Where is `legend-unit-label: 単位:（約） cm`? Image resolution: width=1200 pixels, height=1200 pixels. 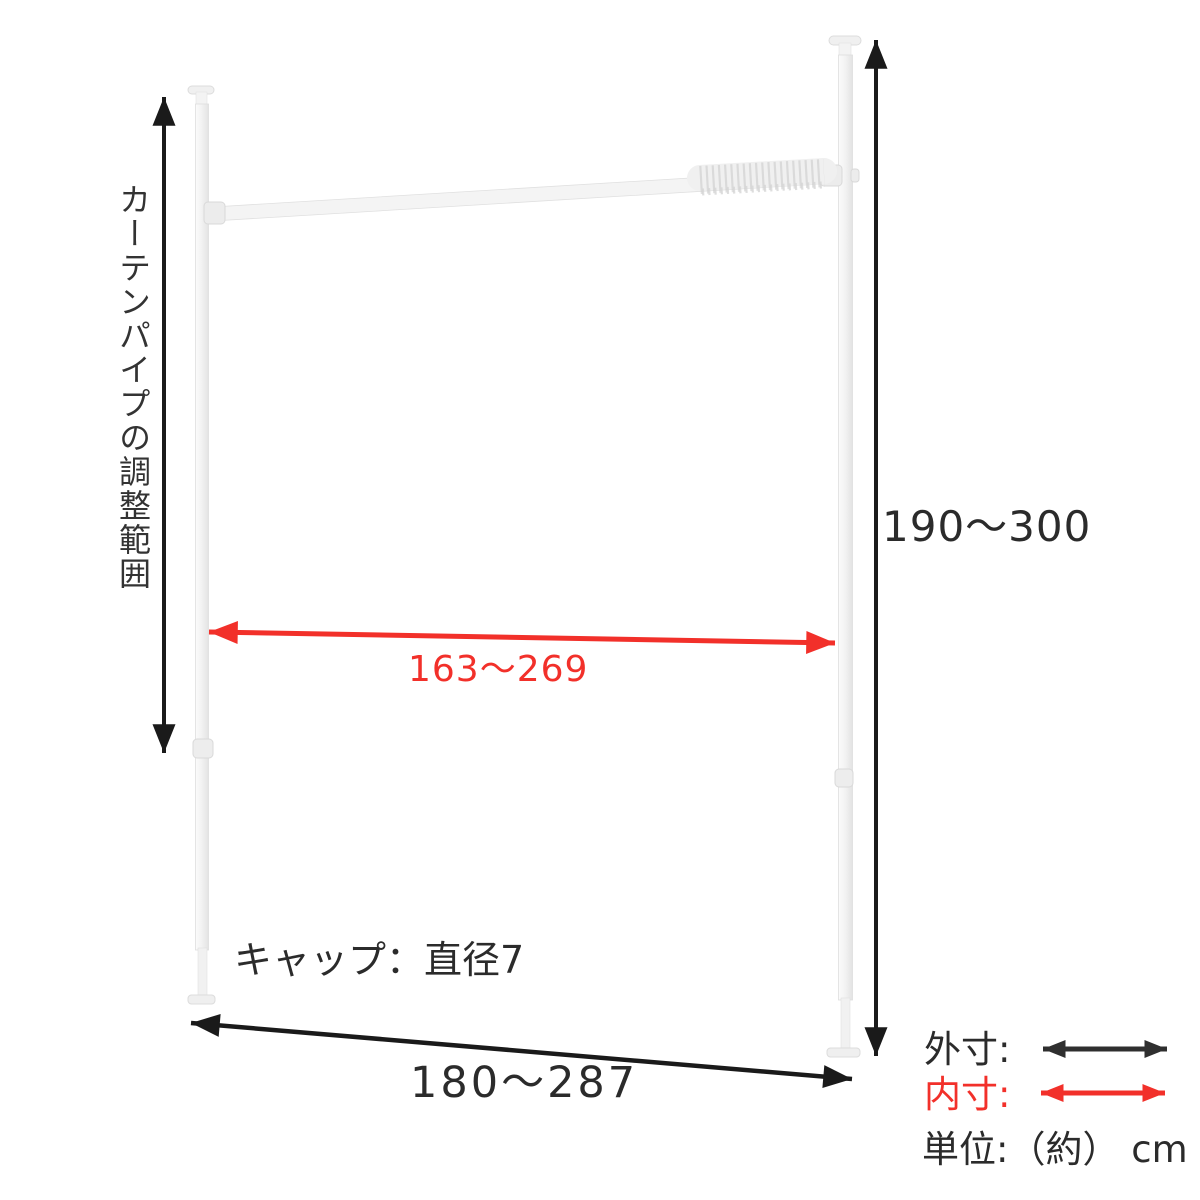
legend-unit-label: 単位:（約） cm is located at coordinates (1055, 1149).